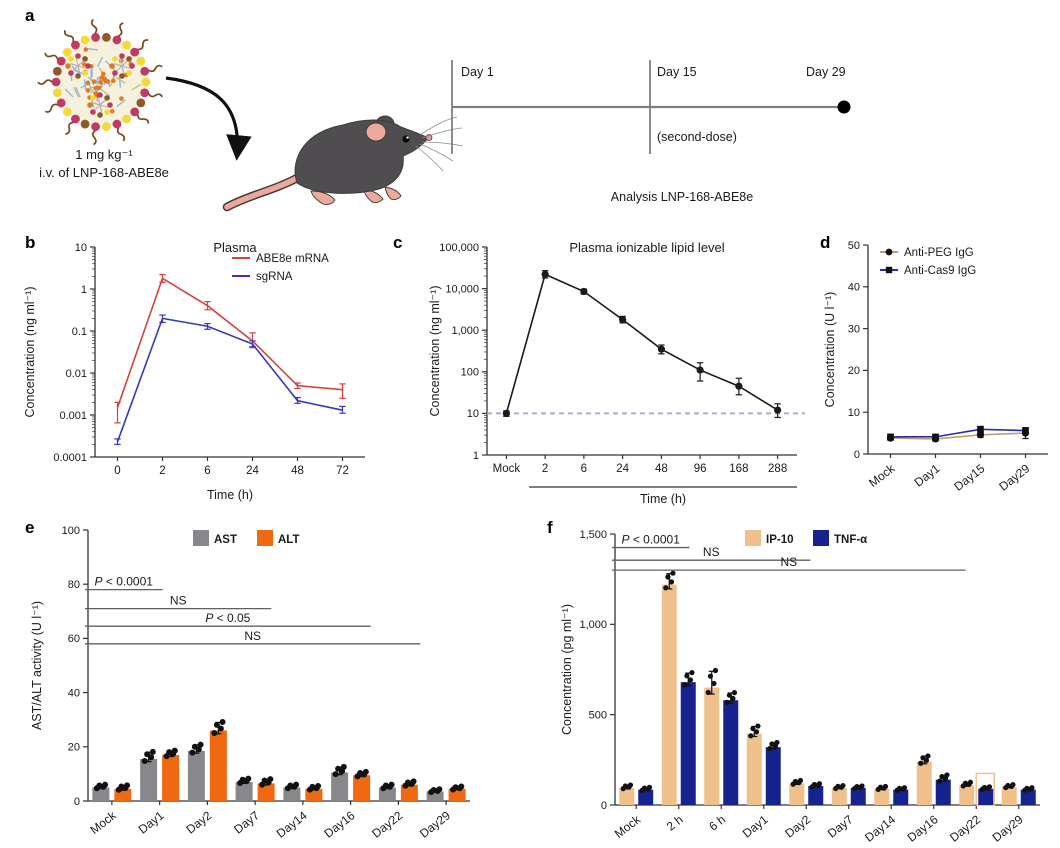 The height and width of the screenshot is (848, 1060). Describe the element at coordinates (406, 139) in the screenshot. I see `mouse-eye` at that location.